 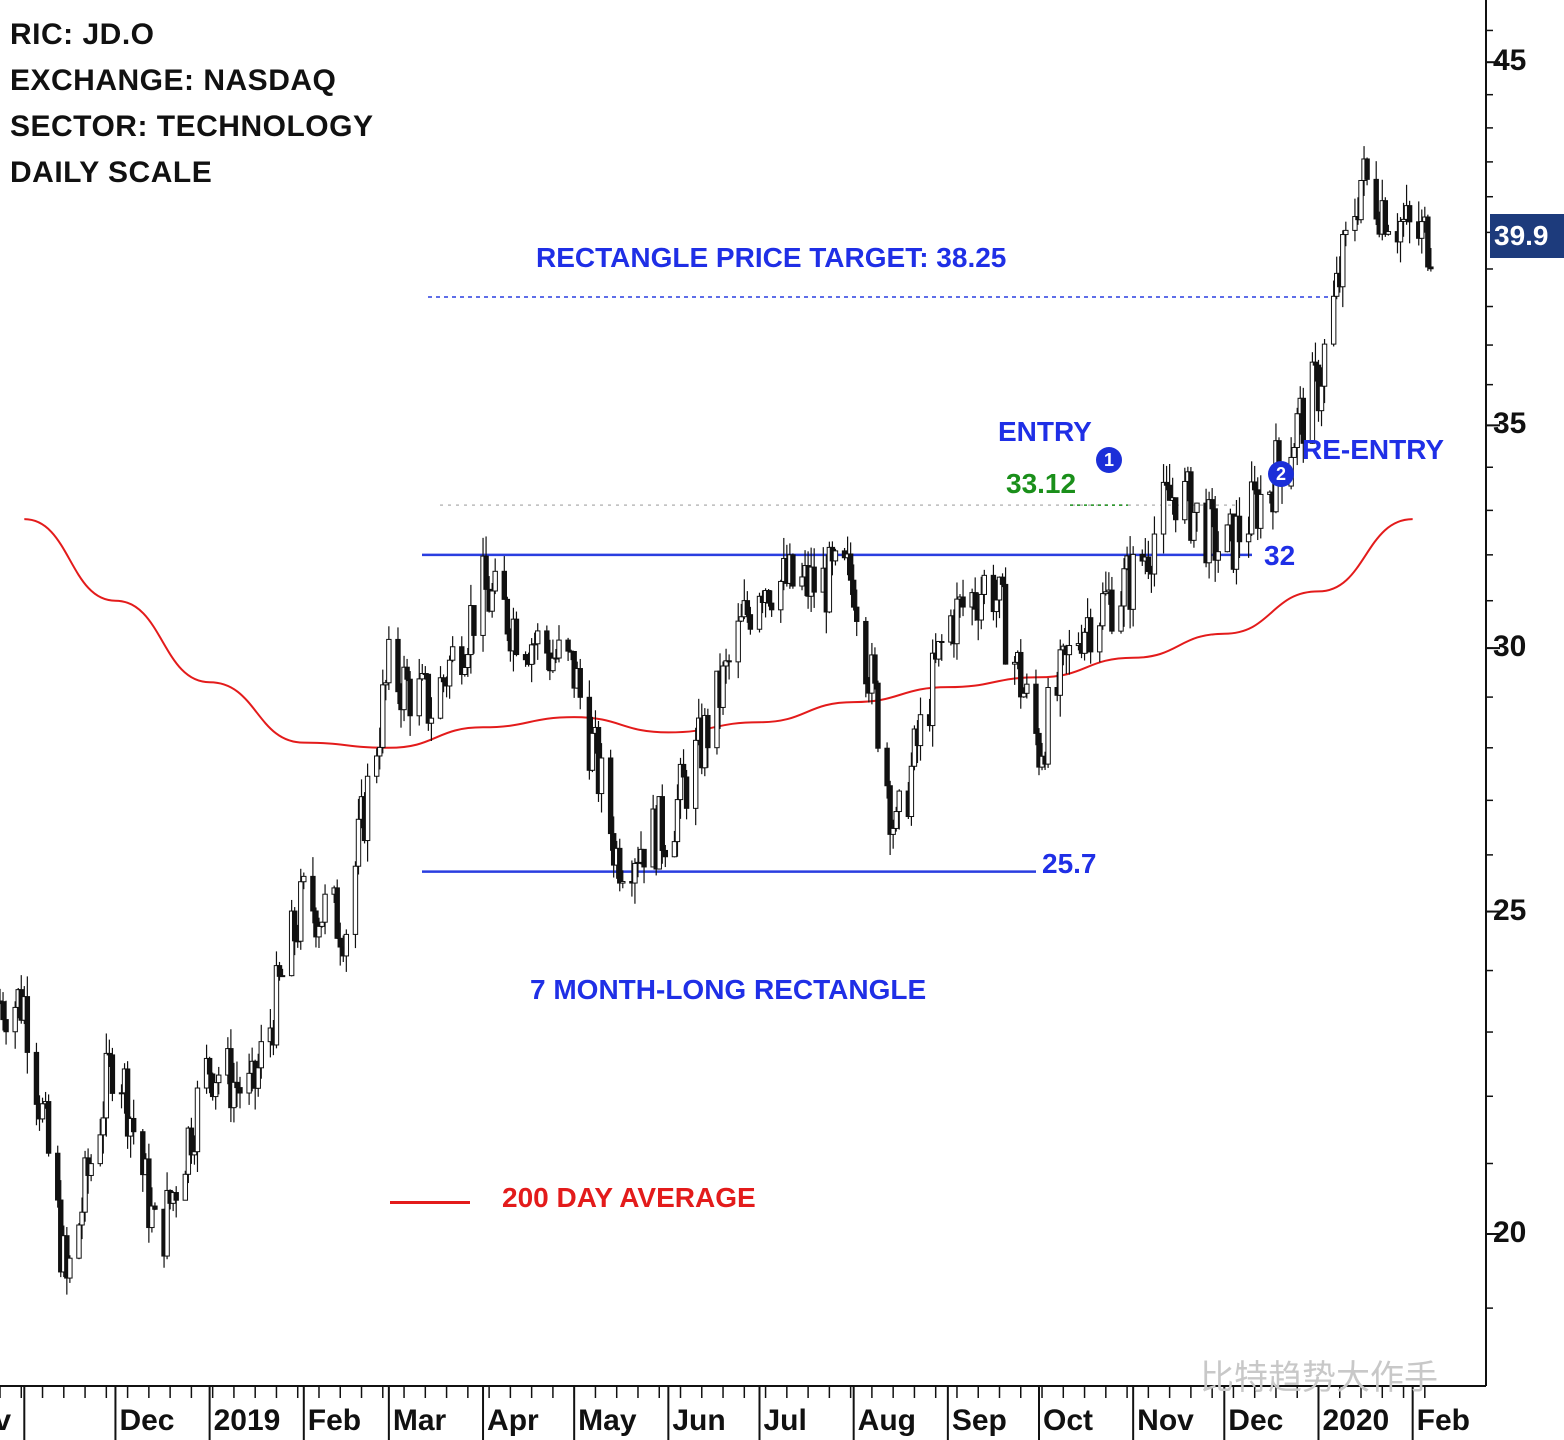 I want to click on x-tick-label: Apr, so click(x=513, y=1420).